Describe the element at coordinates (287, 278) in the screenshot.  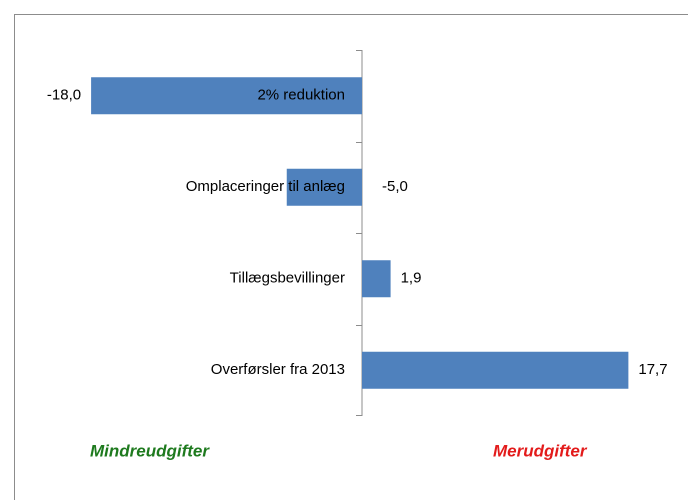
I see `category-label: Tillægsbevillinger` at that location.